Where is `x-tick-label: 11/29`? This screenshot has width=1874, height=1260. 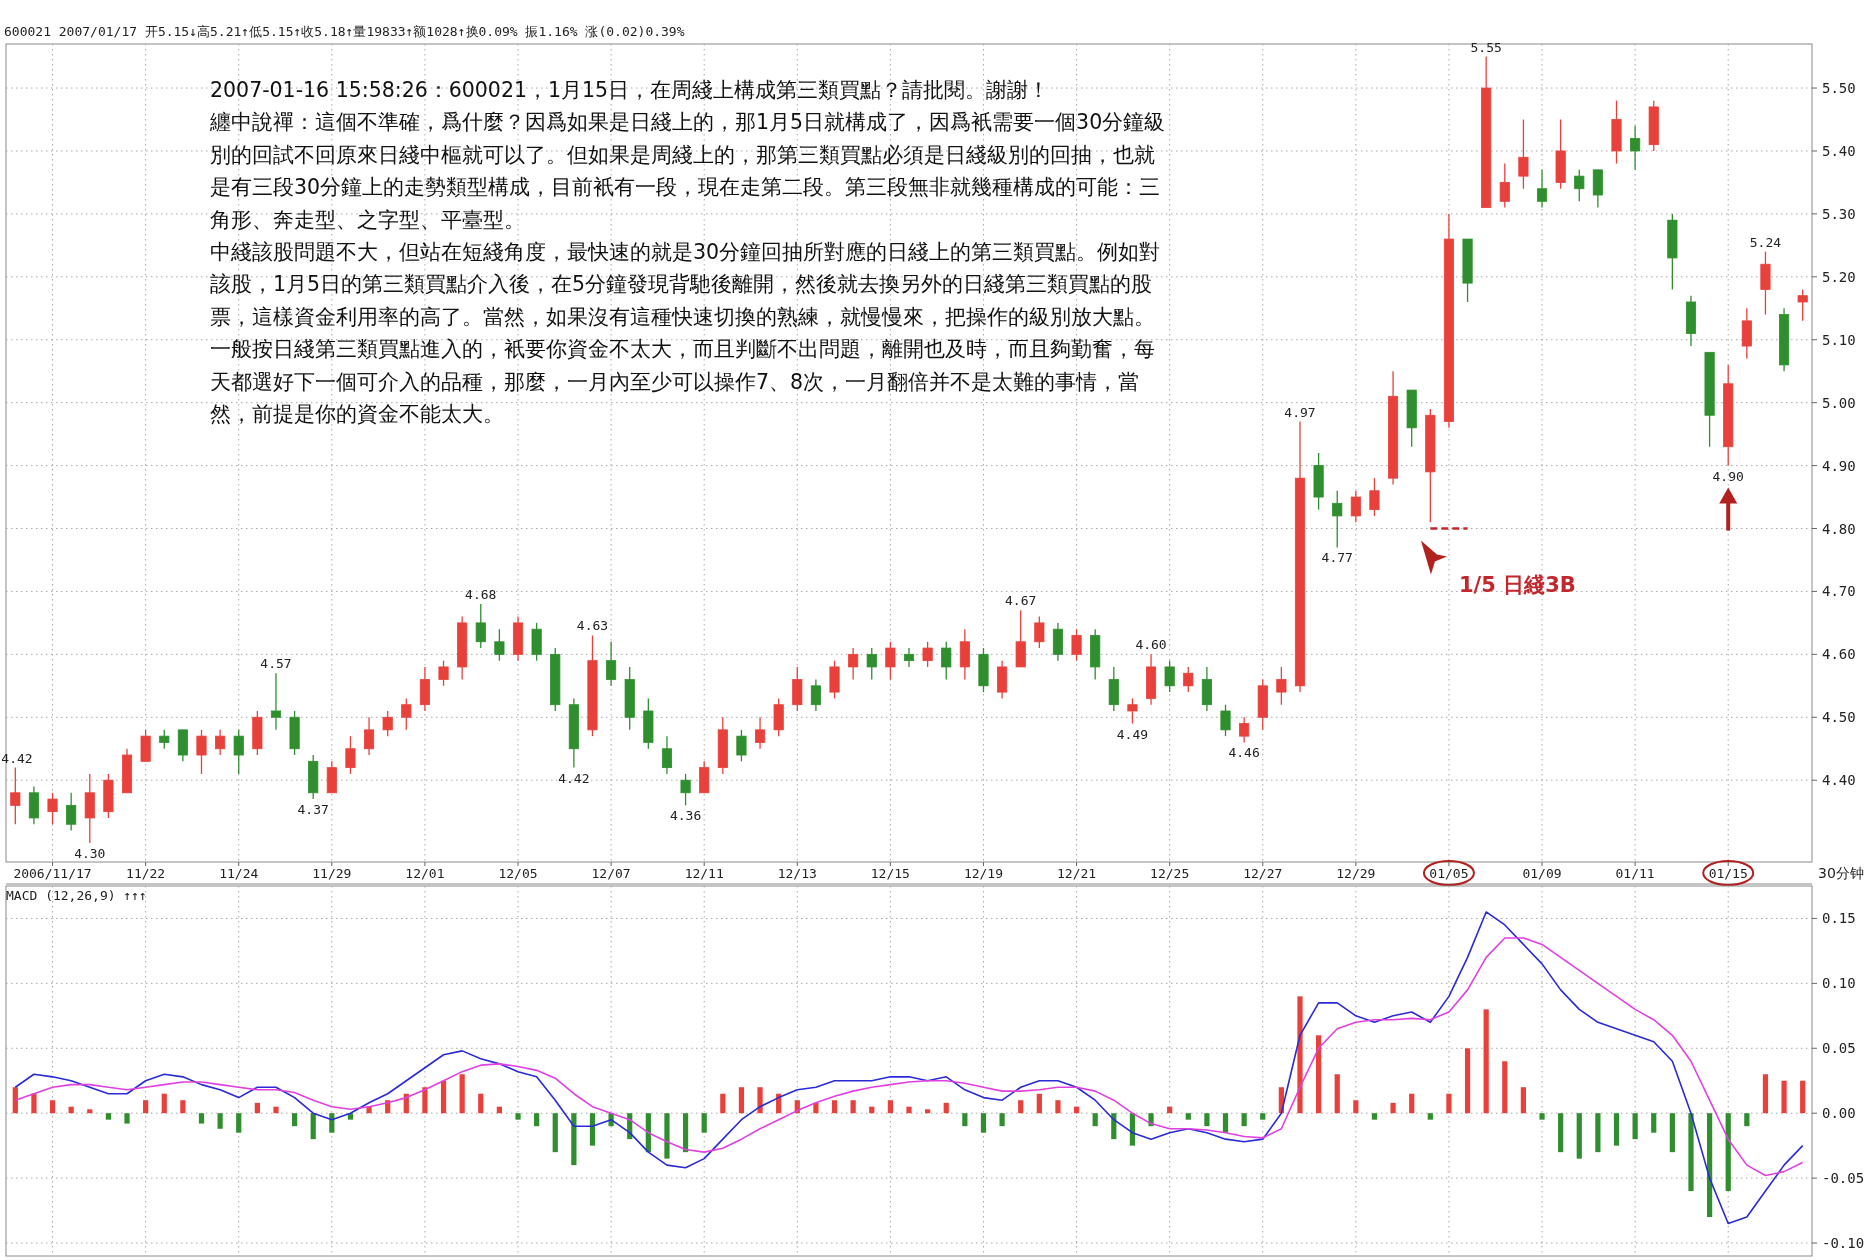 x-tick-label: 11/29 is located at coordinates (332, 873).